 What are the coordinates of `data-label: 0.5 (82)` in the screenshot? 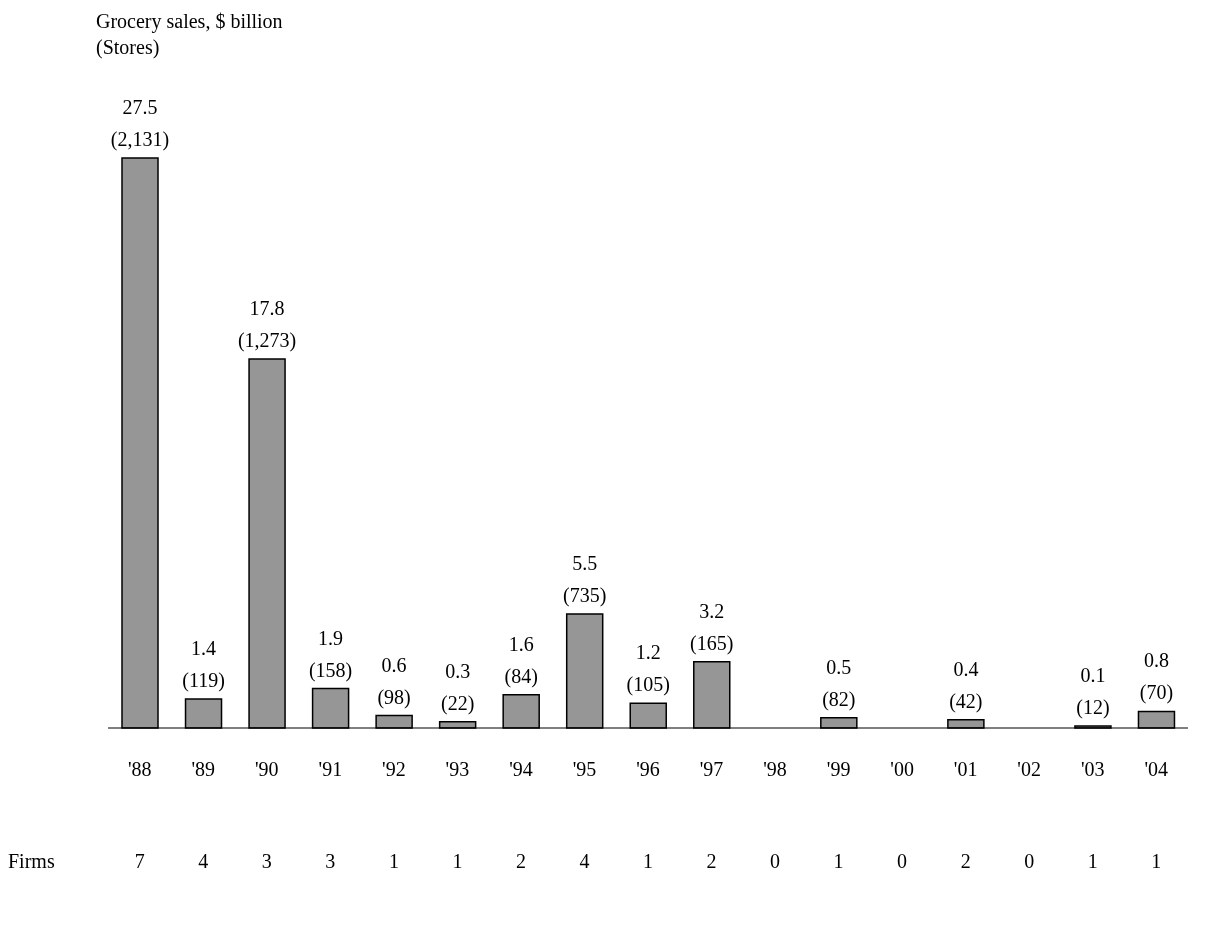 It's located at (839, 683).